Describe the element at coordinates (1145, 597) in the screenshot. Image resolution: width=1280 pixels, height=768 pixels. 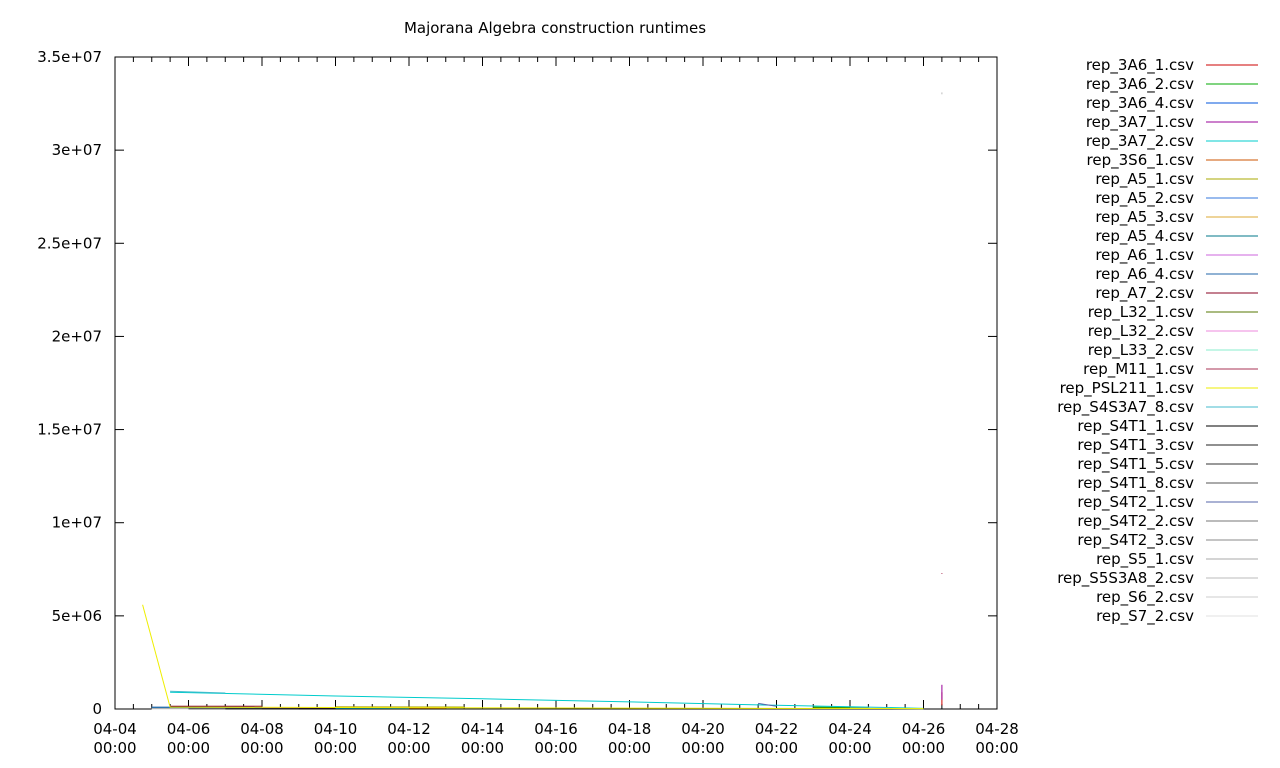
I see `legend-label: rep_S6_2.csv` at that location.